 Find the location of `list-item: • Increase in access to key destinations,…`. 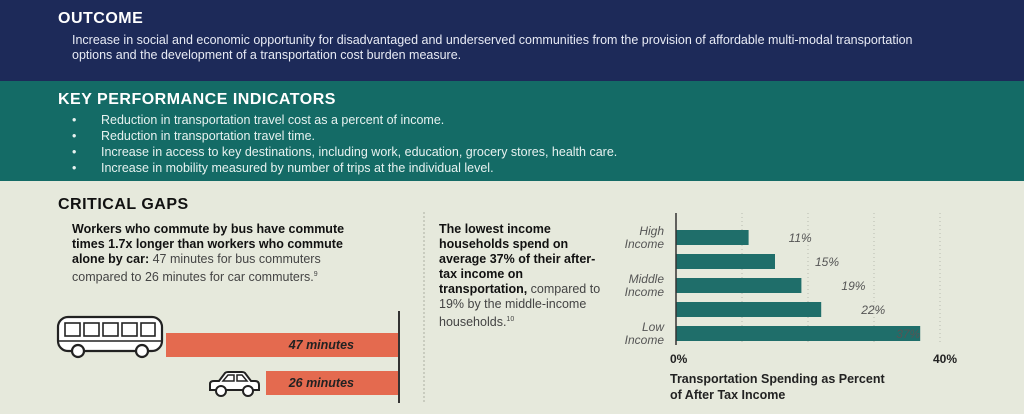

list-item: • Increase in access to key destinations,… is located at coordinates (345, 152).